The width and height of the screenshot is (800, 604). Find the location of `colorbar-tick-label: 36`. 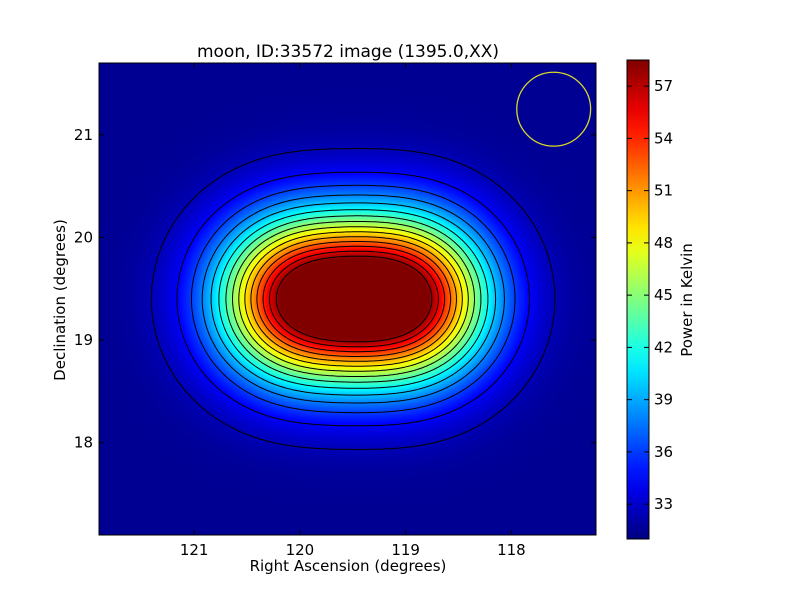

colorbar-tick-label: 36 is located at coordinates (663, 452).